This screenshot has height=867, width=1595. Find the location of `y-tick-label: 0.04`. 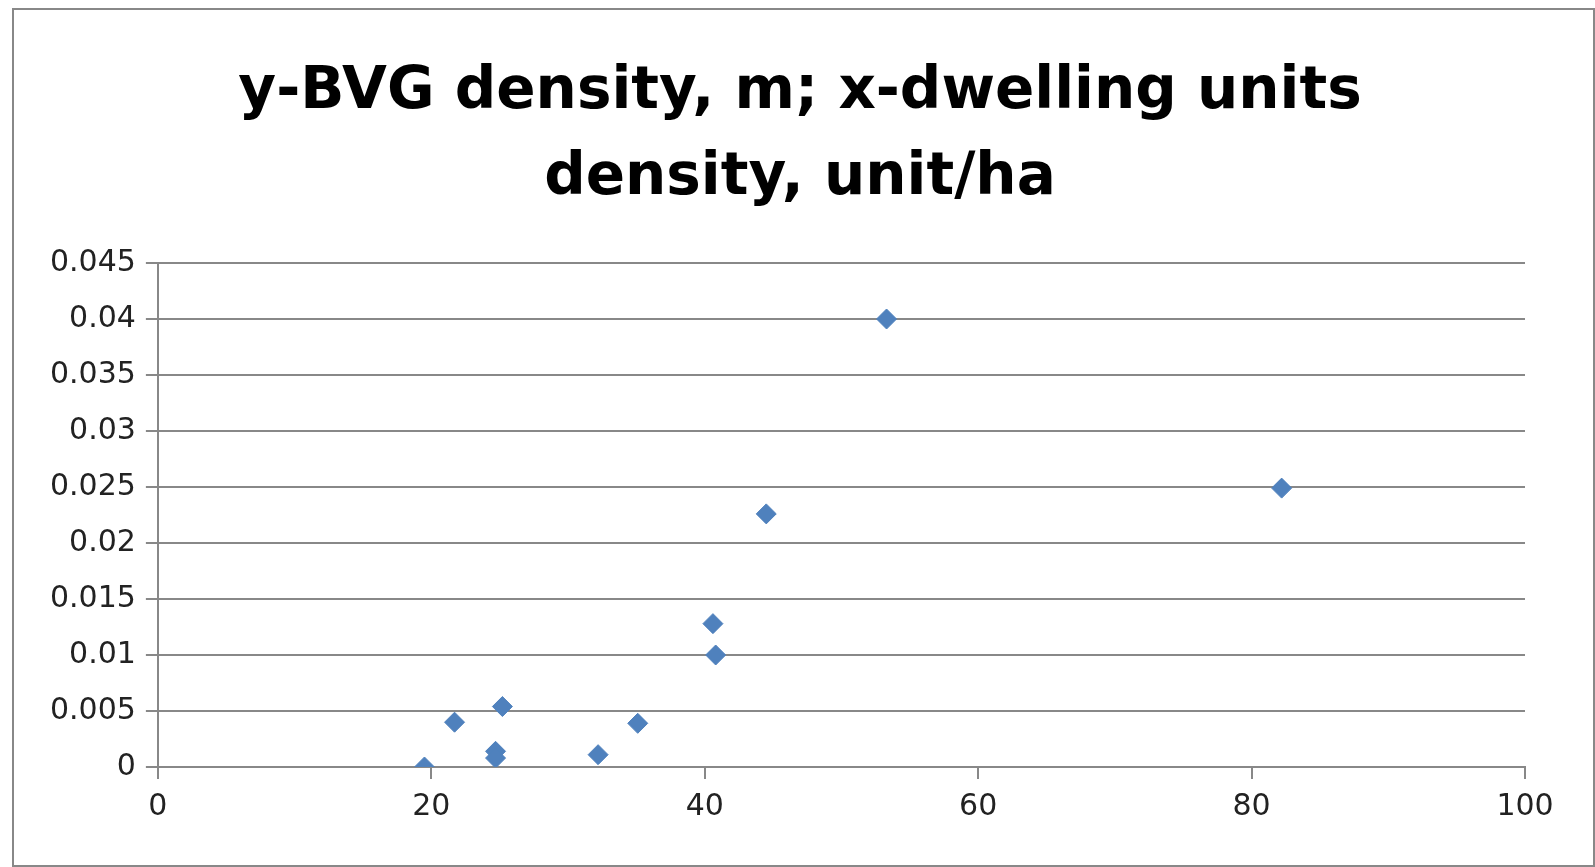

y-tick-label: 0.04 is located at coordinates (102, 316).